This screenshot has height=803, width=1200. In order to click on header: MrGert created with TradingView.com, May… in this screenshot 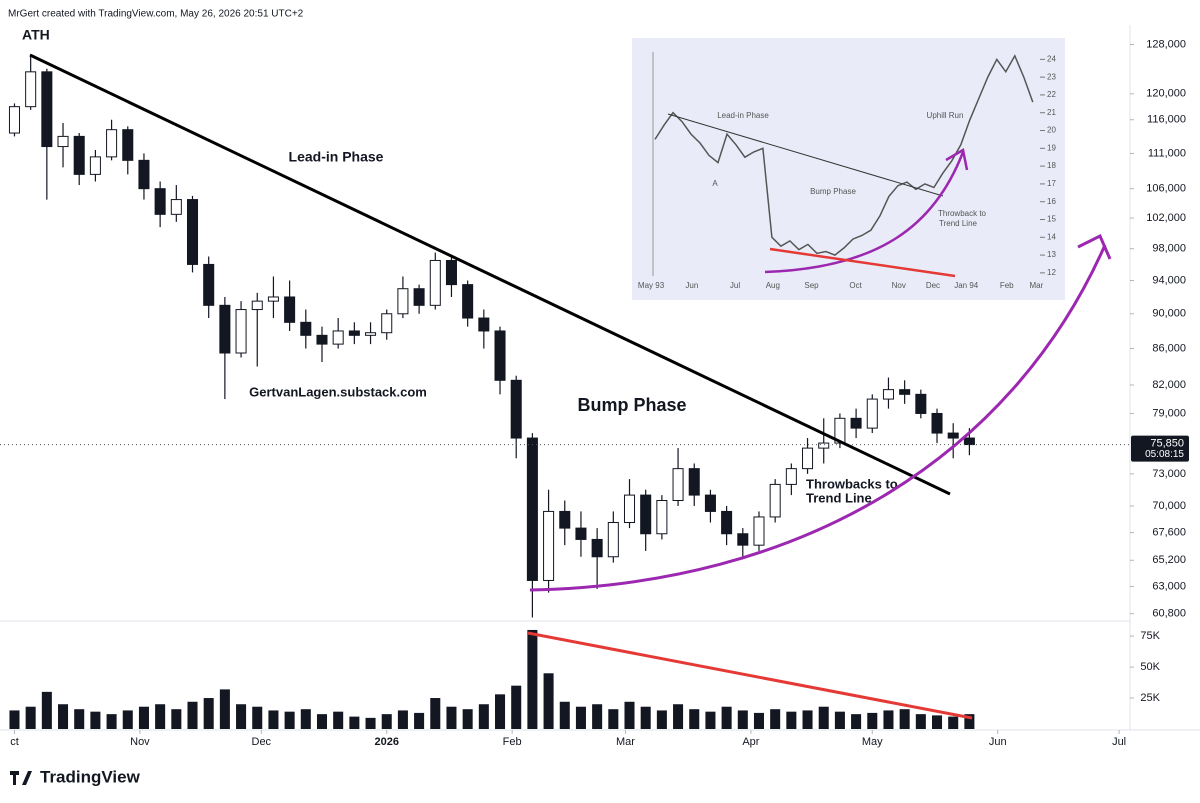, I will do `click(156, 14)`.